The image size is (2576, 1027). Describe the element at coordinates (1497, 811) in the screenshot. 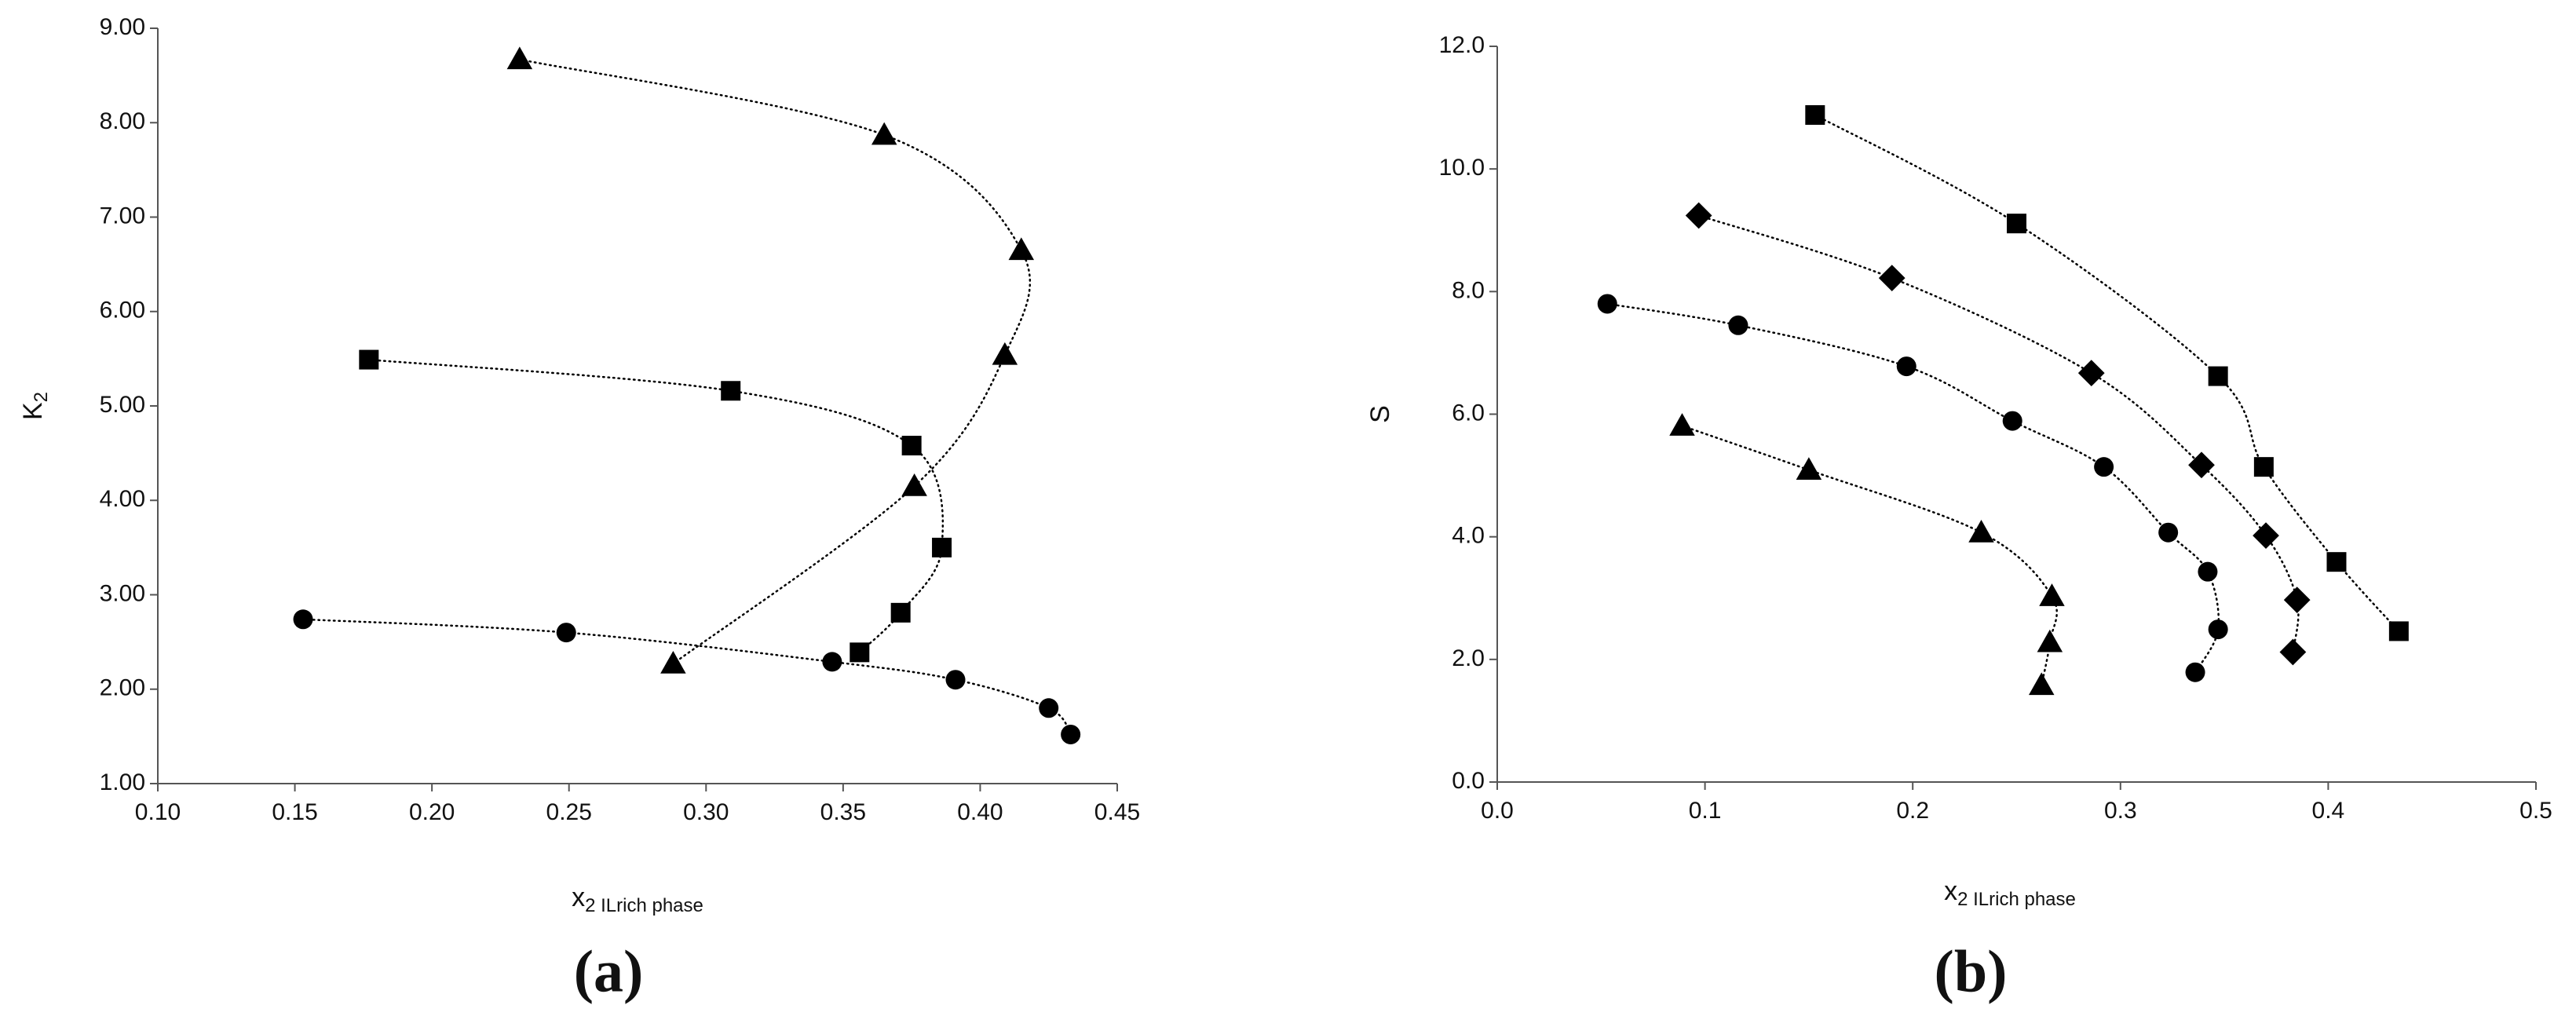

I see `x-tick-label: 0.0` at that location.